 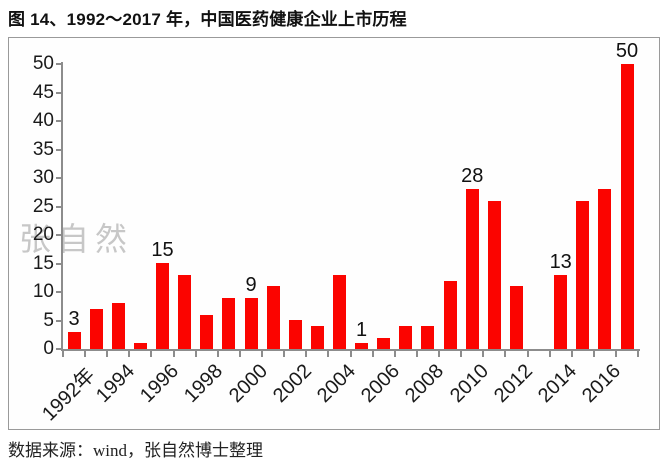 I want to click on bar-value-label: 28, so click(x=472, y=176).